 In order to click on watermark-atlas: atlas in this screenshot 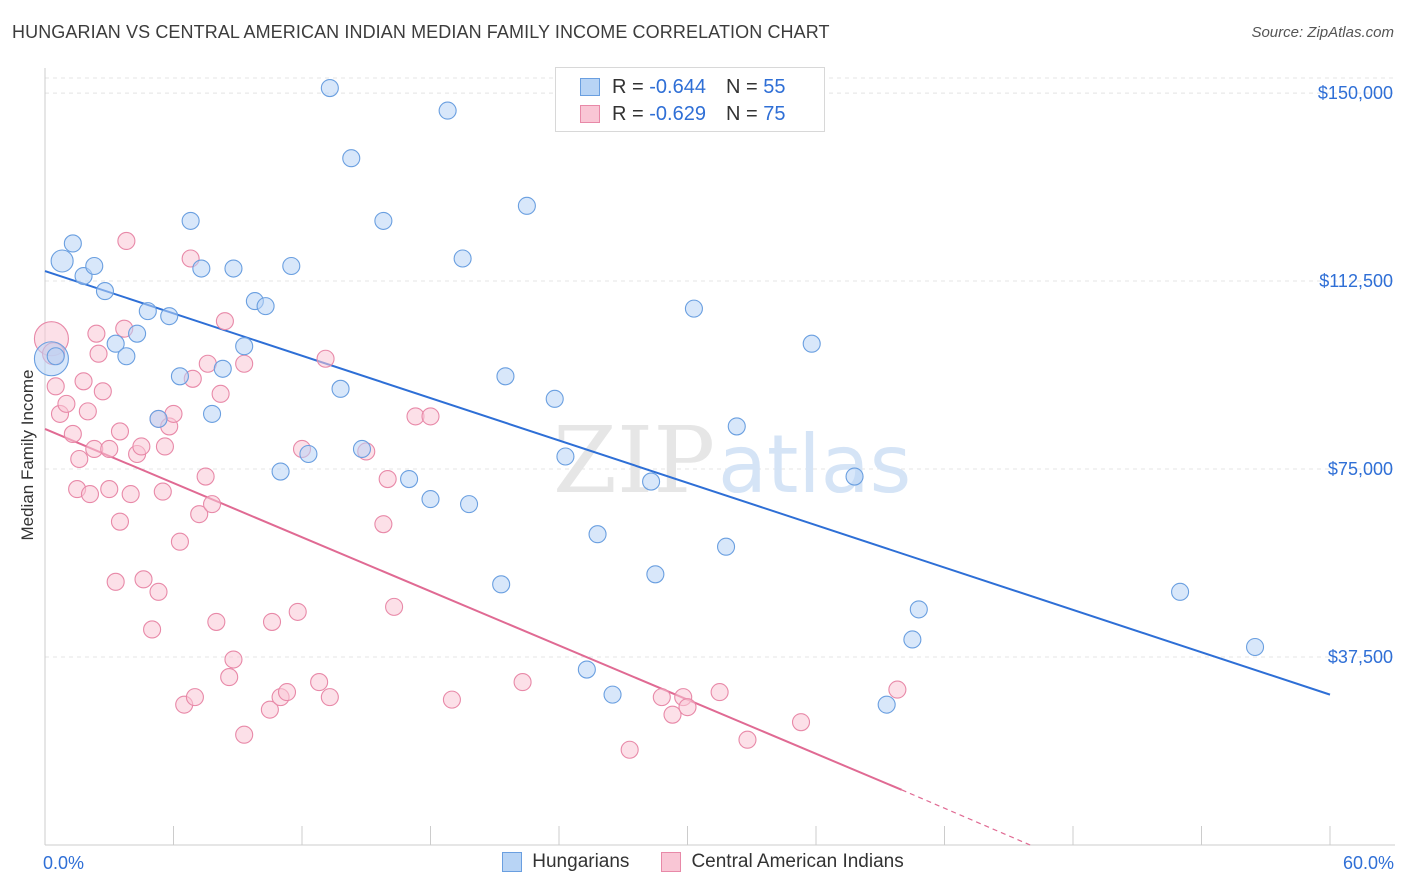, I will do `click(814, 464)`.